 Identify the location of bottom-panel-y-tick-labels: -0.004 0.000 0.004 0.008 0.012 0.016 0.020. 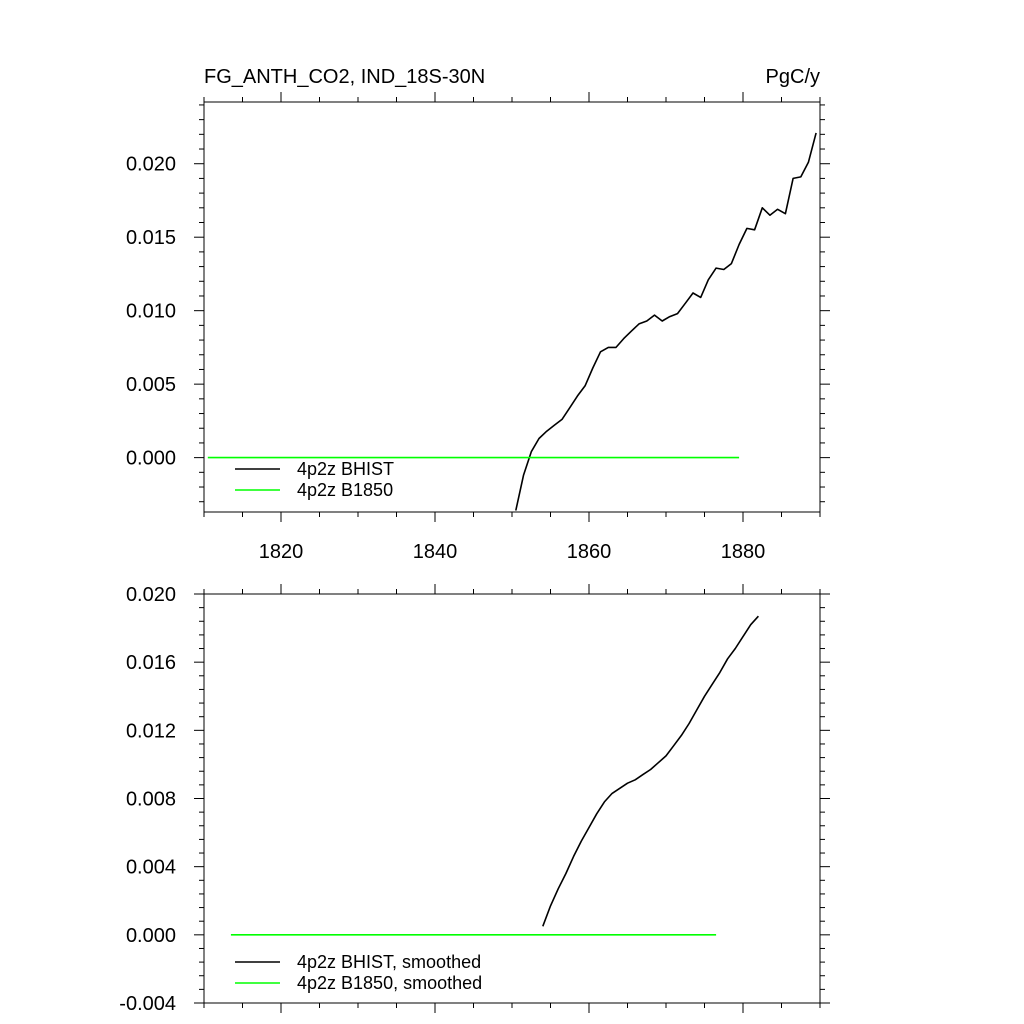
(147, 799).